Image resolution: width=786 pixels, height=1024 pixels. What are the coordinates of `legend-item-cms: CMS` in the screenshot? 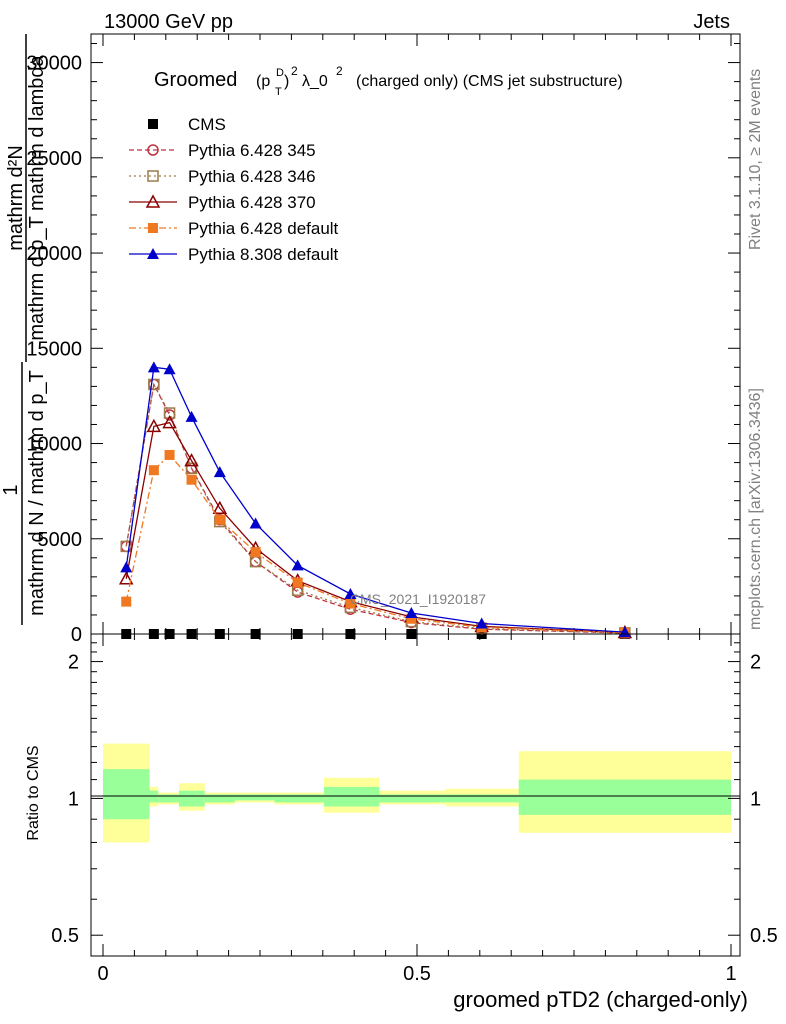 It's located at (187, 124).